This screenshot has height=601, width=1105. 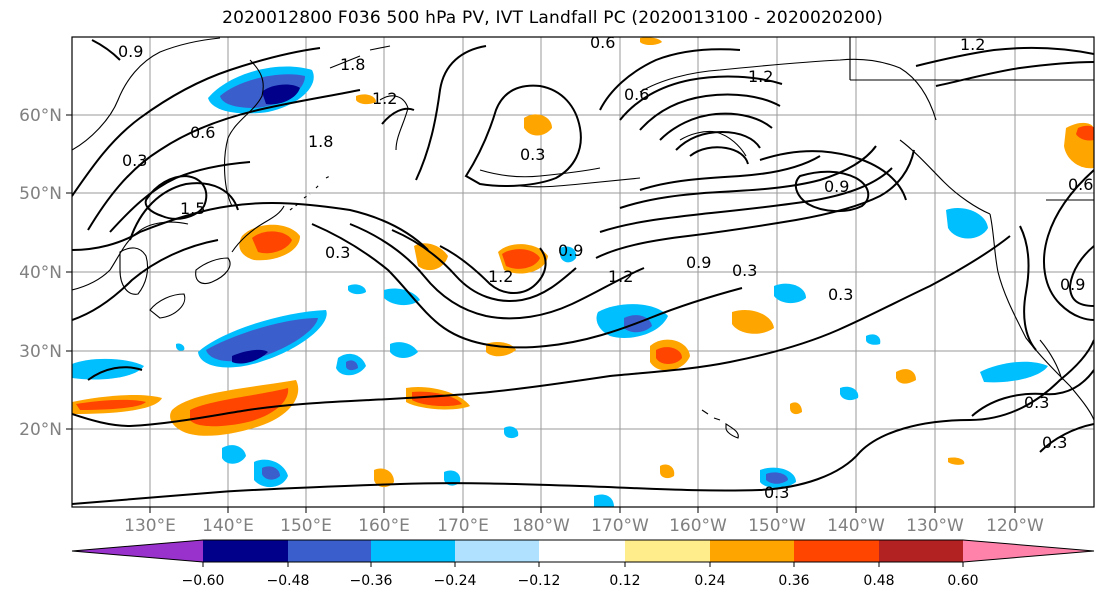 What do you see at coordinates (793, 581) in the screenshot?
I see `colorbar-tick-label: 0.36` at bounding box center [793, 581].